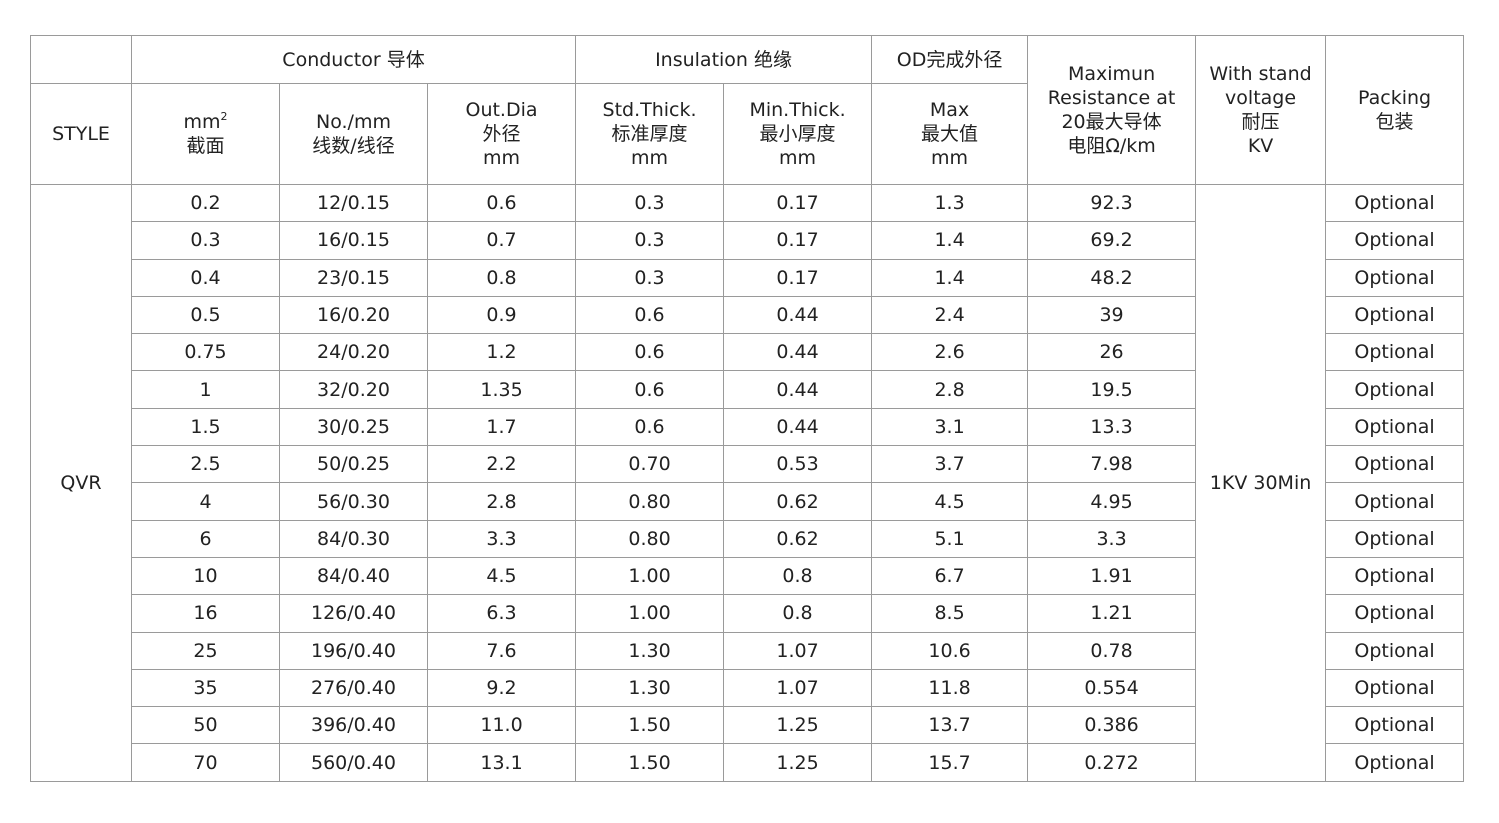  Describe the element at coordinates (205, 725) in the screenshot. I see `cell-area: 50` at that location.